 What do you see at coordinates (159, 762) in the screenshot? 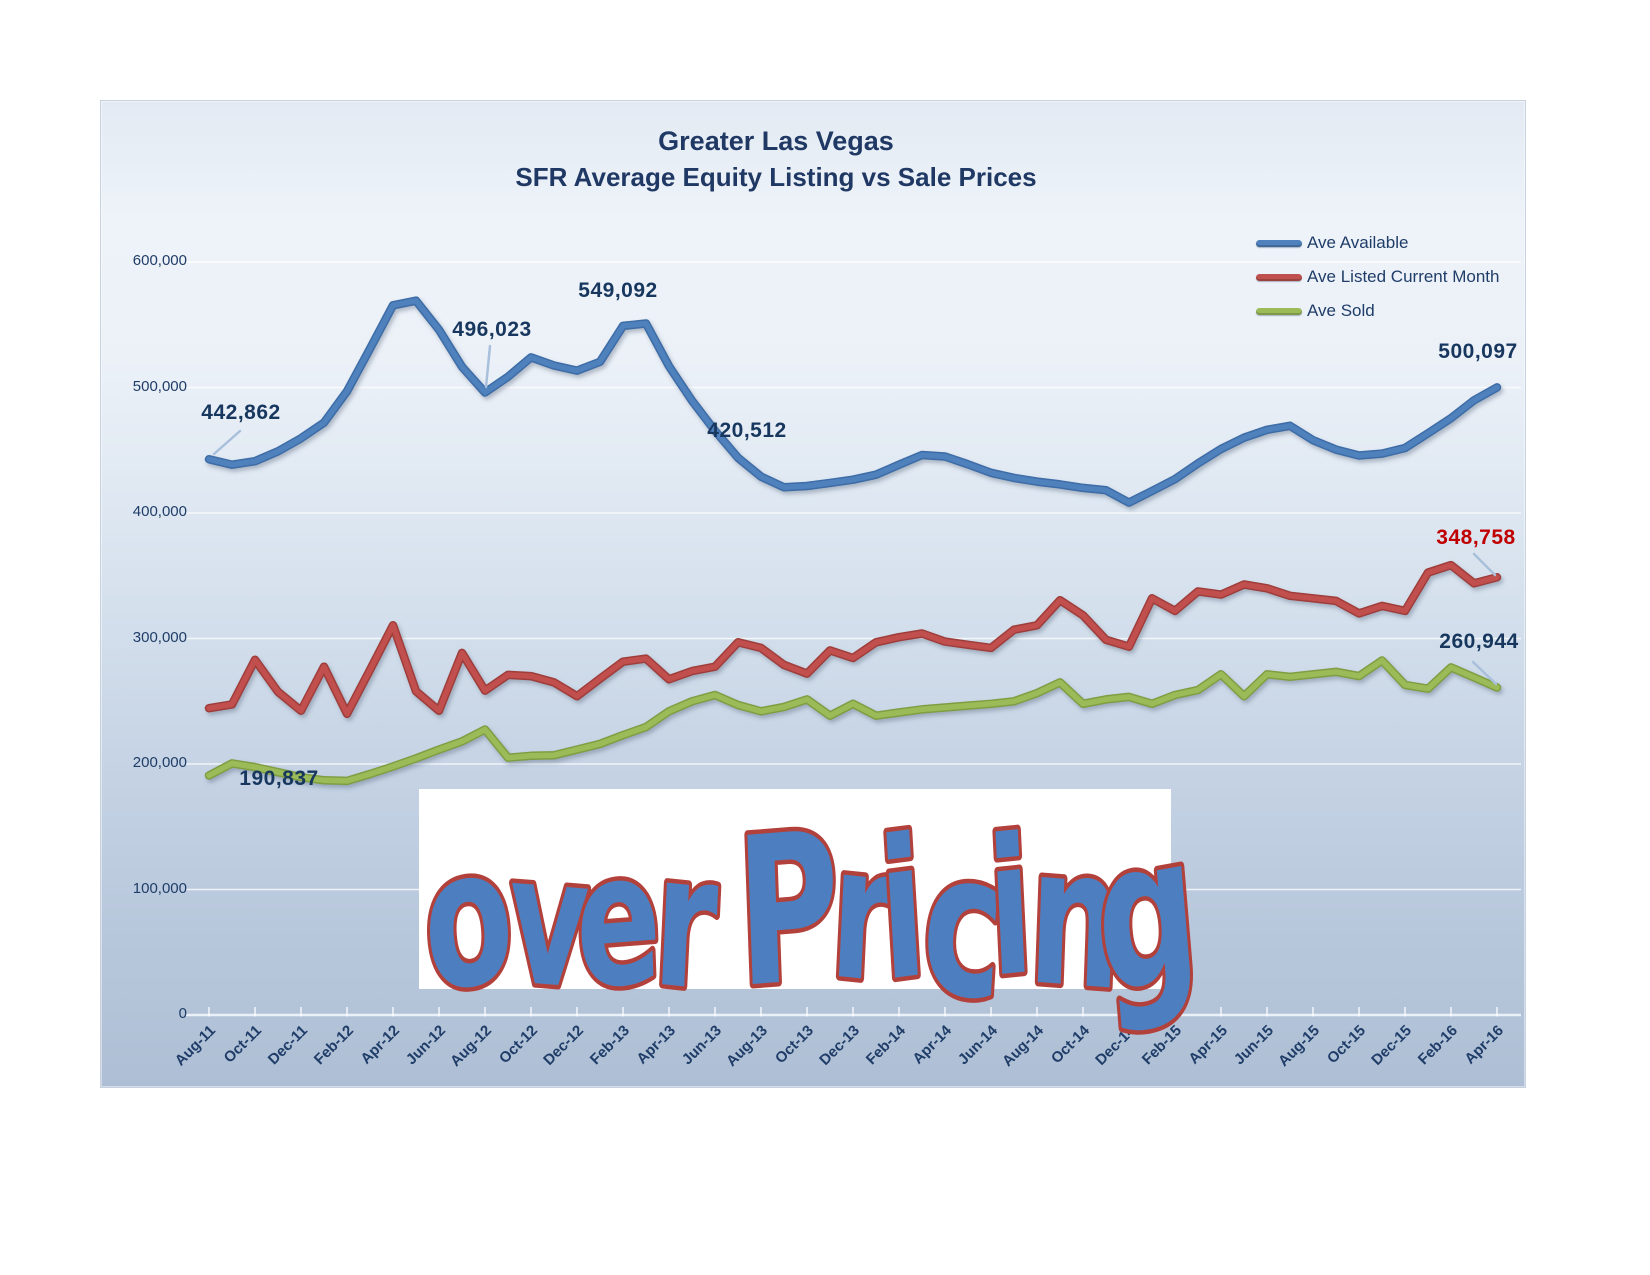
I see `y-axis-label: 200,000` at bounding box center [159, 762].